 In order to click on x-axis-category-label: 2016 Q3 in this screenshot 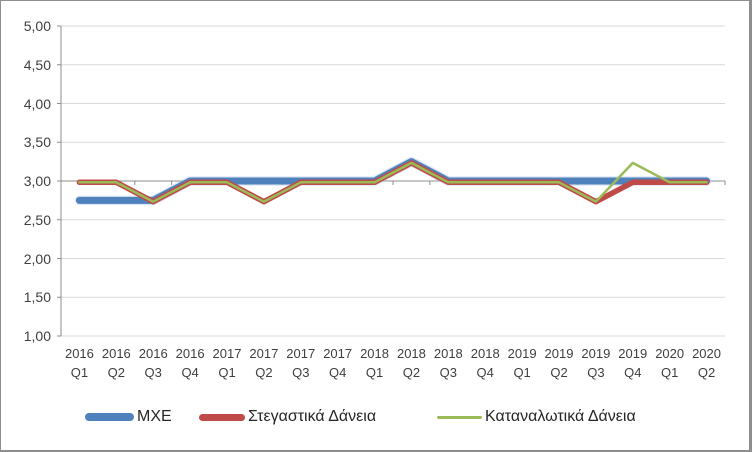, I will do `click(153, 363)`.